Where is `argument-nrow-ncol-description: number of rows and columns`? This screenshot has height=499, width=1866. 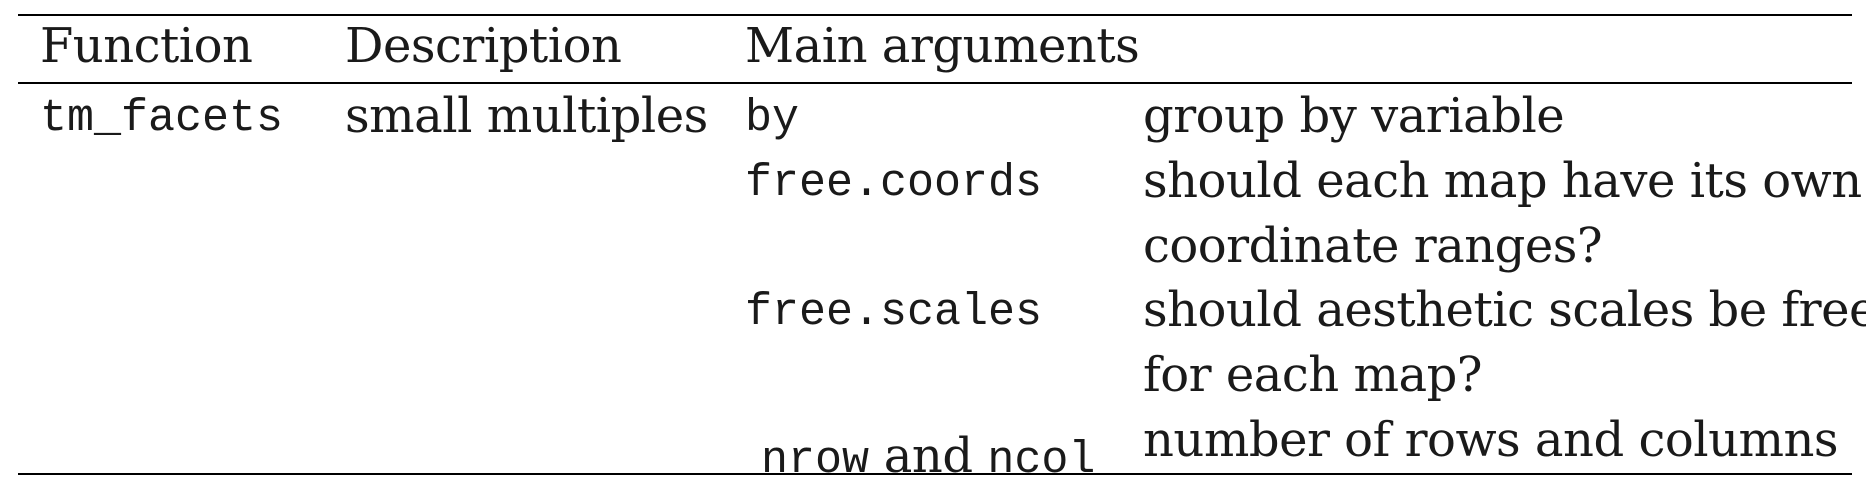
argument-nrow-ncol-description: number of rows and columns is located at coordinates (1491, 440).